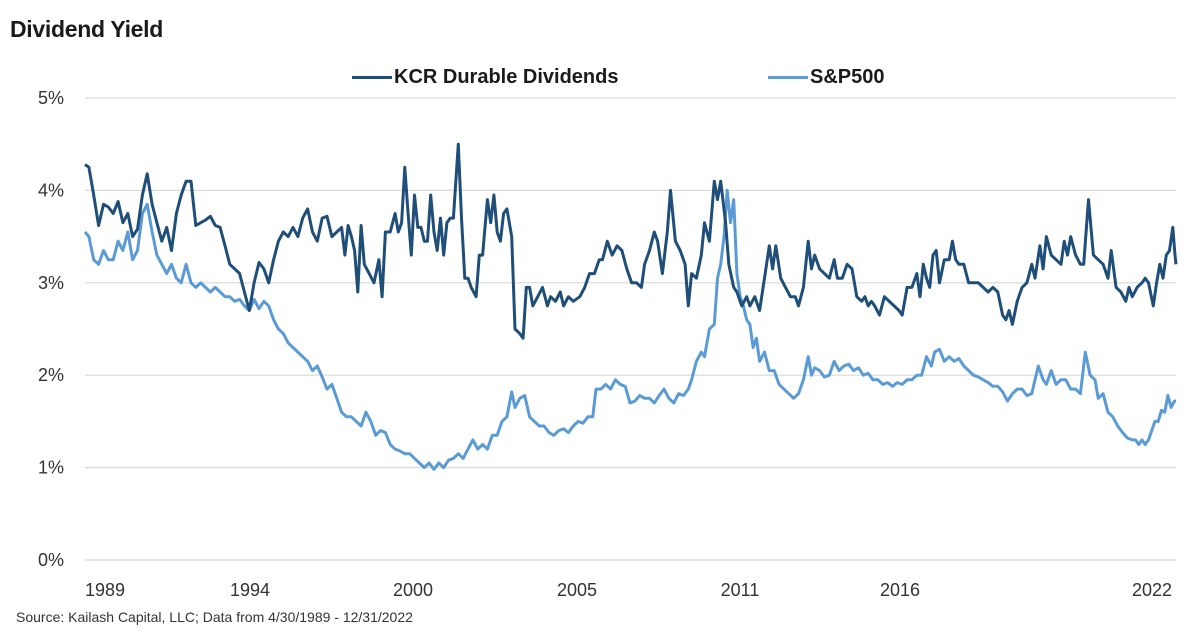 The width and height of the screenshot is (1200, 635). What do you see at coordinates (1152, 590) in the screenshot?
I see `x-tick-label: 2022` at bounding box center [1152, 590].